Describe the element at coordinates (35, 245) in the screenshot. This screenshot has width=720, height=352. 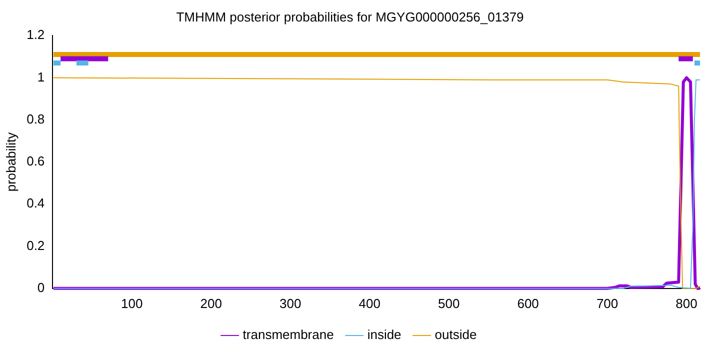
I see `y-tick-label: 0.2` at that location.